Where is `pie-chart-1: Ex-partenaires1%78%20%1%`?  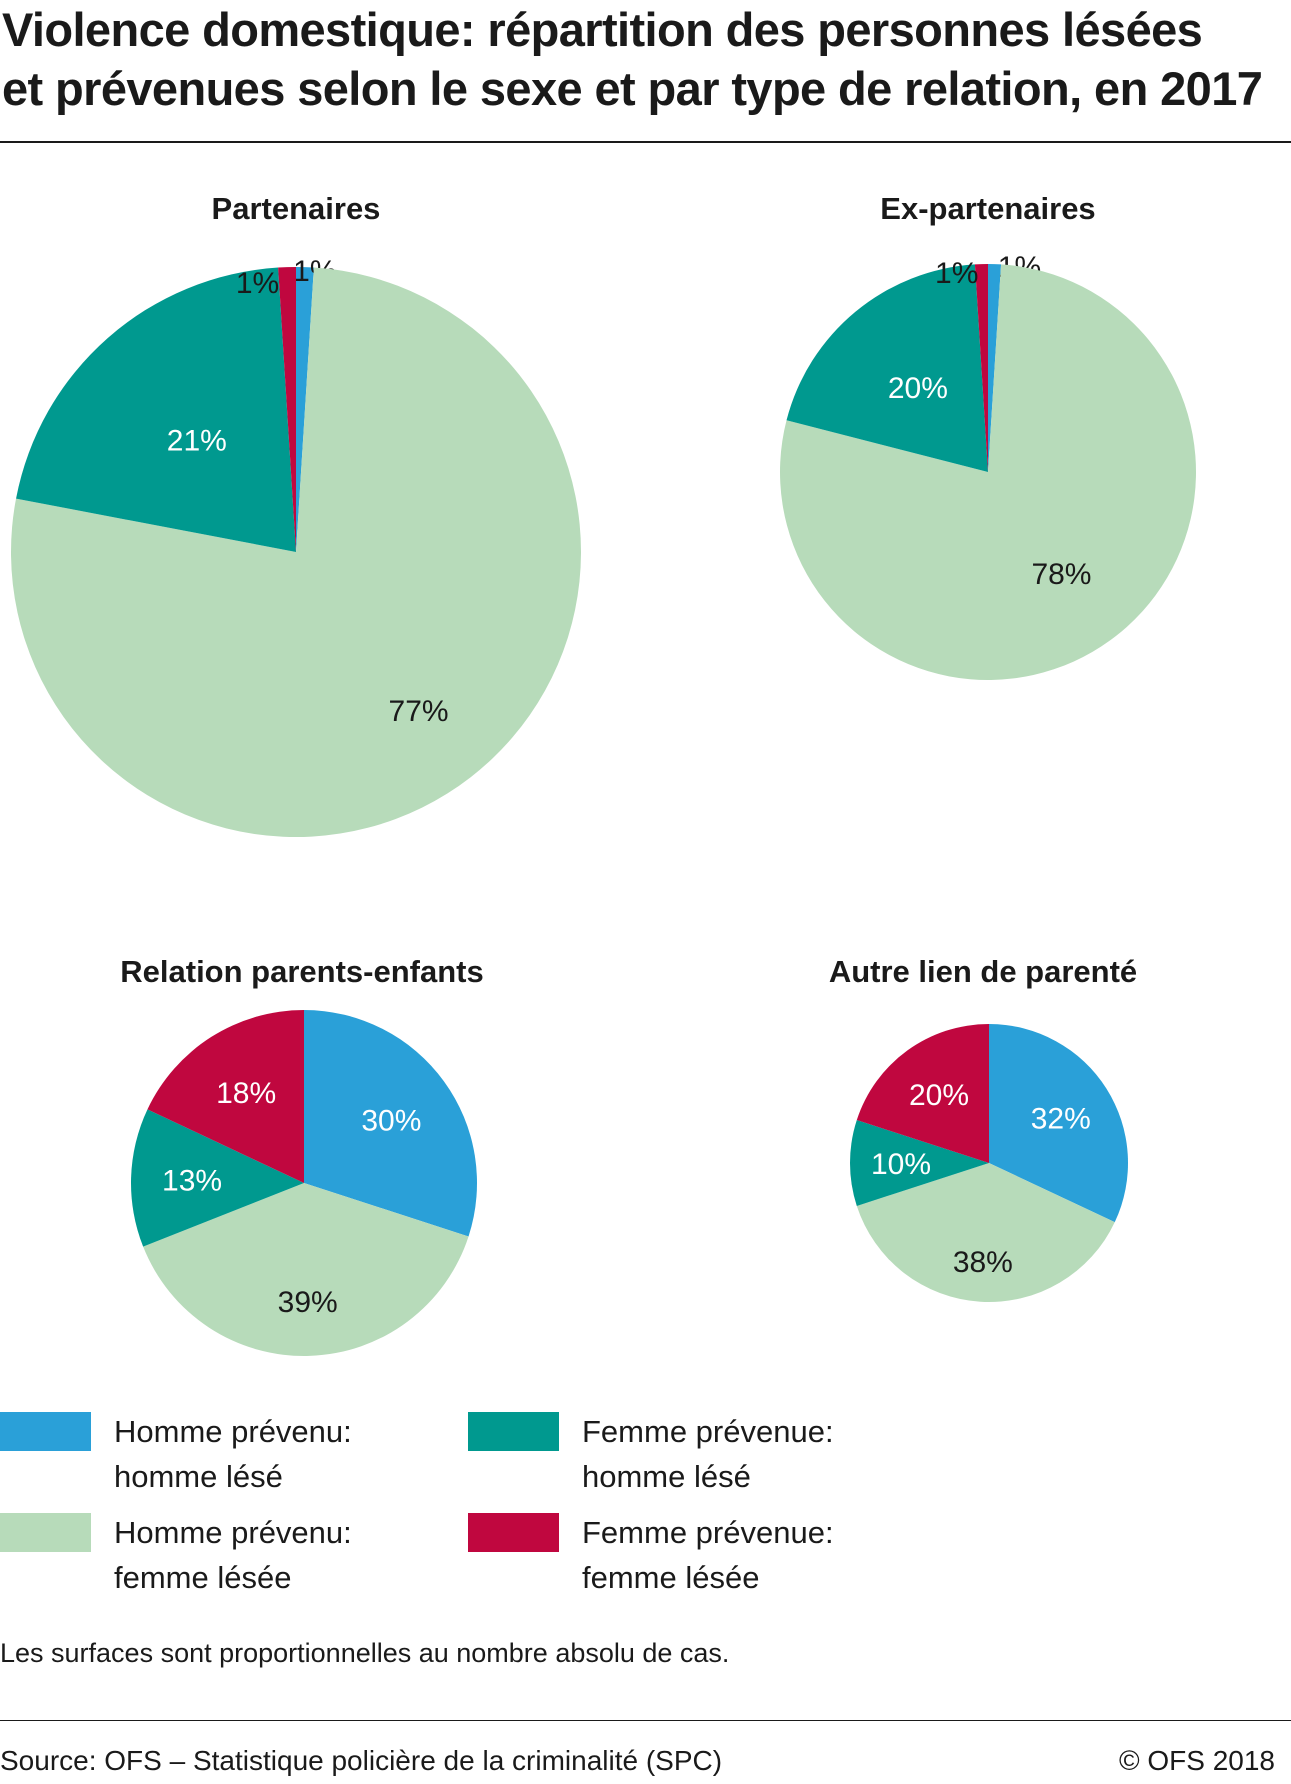
pie-chart-1: Ex-partenaires1%78%20%1% is located at coordinates (988, 435).